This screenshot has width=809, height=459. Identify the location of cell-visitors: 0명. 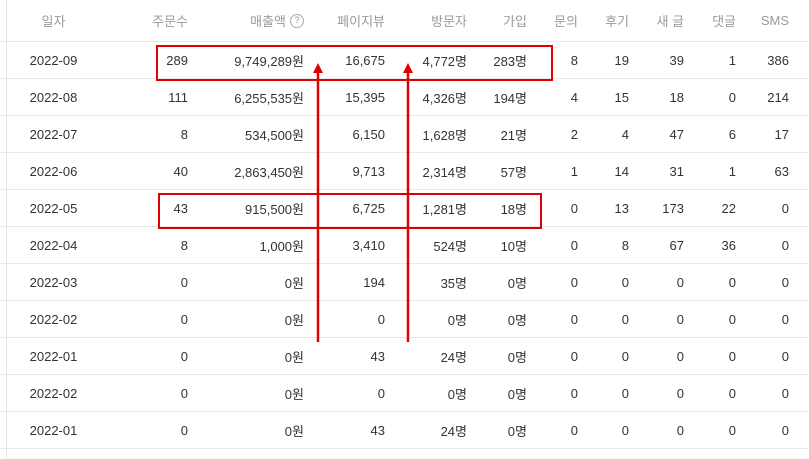
(457, 320).